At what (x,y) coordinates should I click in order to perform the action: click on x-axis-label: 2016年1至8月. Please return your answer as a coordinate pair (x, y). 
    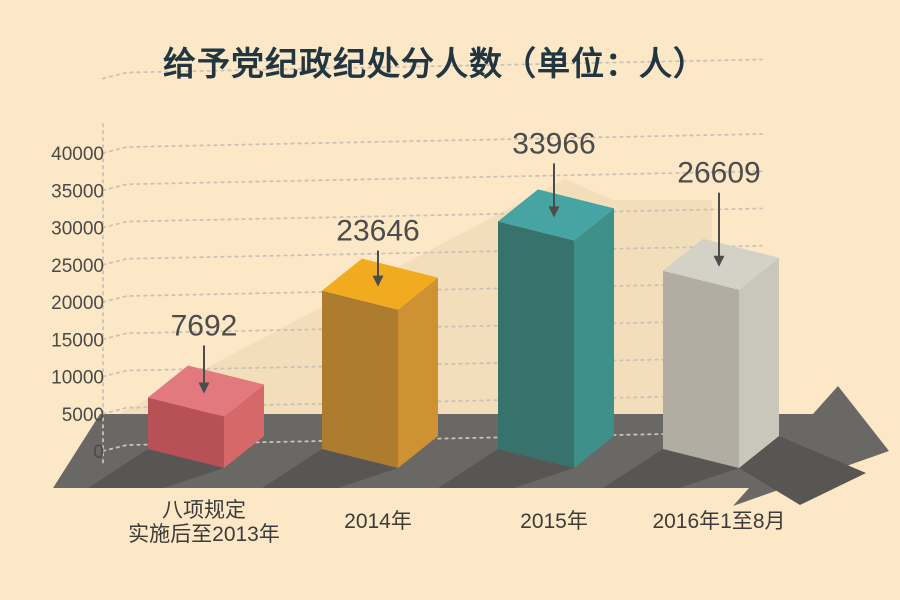
    Looking at the image, I should click on (718, 521).